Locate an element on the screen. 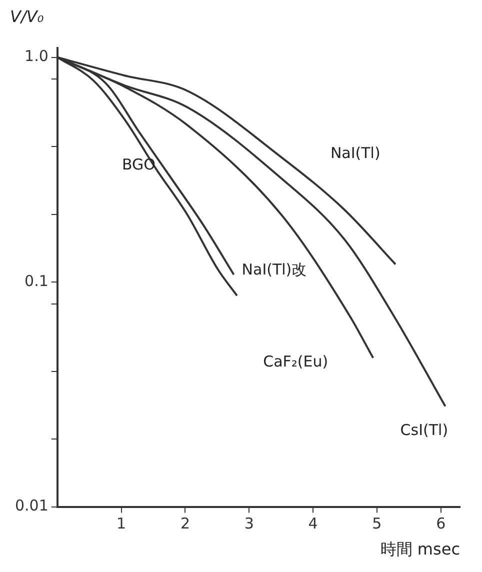 Image resolution: width=482 pixels, height=572 pixels. x-axis-title: 時間 msec is located at coordinates (420, 549).